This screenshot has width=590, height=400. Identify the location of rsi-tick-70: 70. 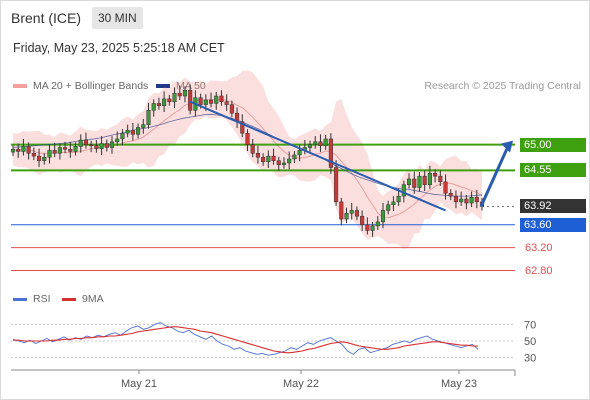
(530, 325).